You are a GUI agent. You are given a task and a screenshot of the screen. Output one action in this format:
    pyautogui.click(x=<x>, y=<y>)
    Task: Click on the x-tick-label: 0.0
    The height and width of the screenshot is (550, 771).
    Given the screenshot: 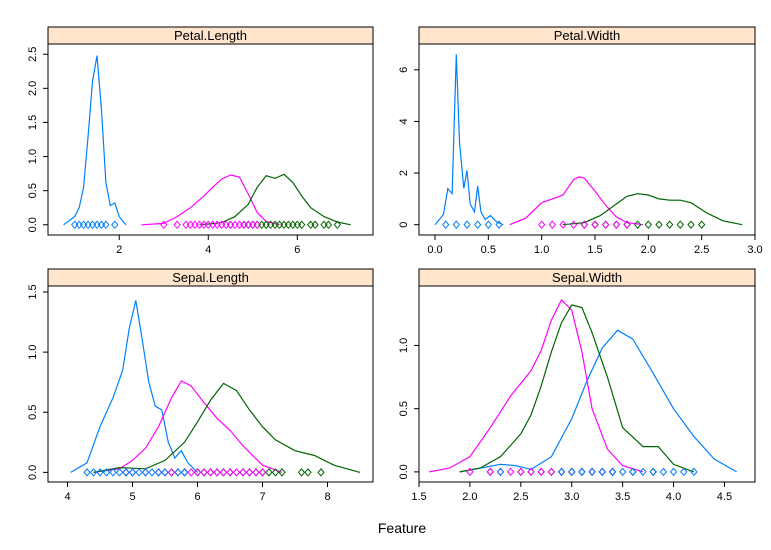 What is the action you would take?
    pyautogui.click(x=434, y=250)
    